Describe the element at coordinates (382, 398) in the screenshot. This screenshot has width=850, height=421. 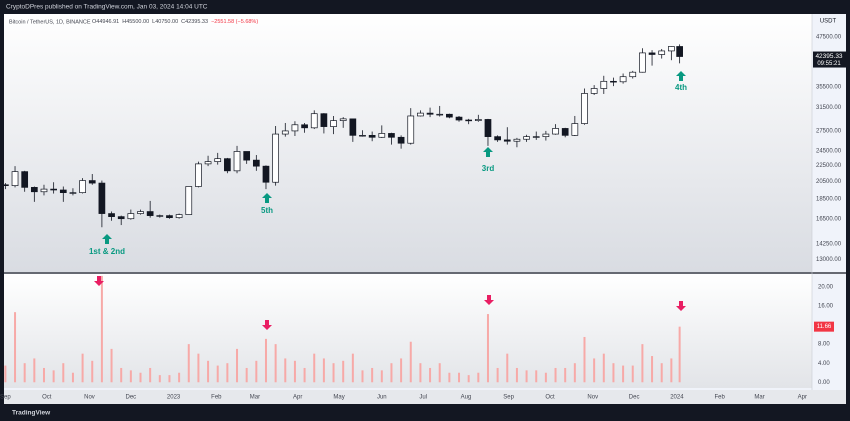
I see `x-tick-label: Jun` at that location.